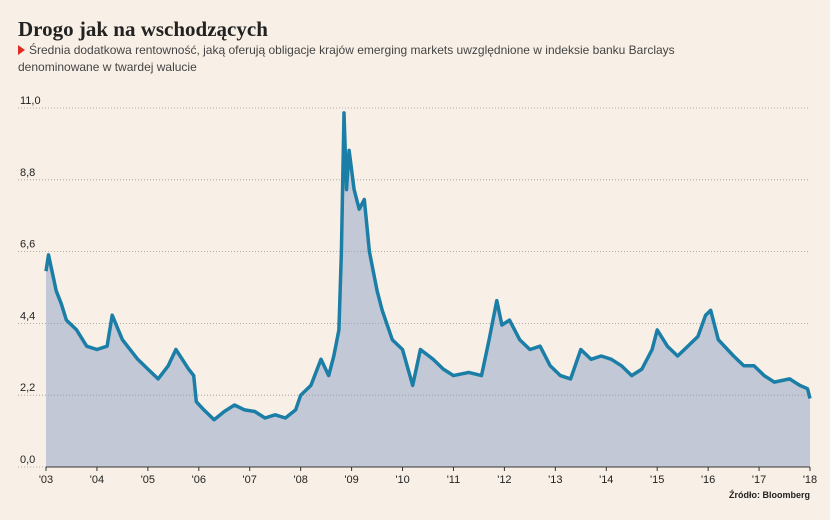  What do you see at coordinates (27, 245) in the screenshot?
I see `y-tick-label: 6,6` at bounding box center [27, 245].